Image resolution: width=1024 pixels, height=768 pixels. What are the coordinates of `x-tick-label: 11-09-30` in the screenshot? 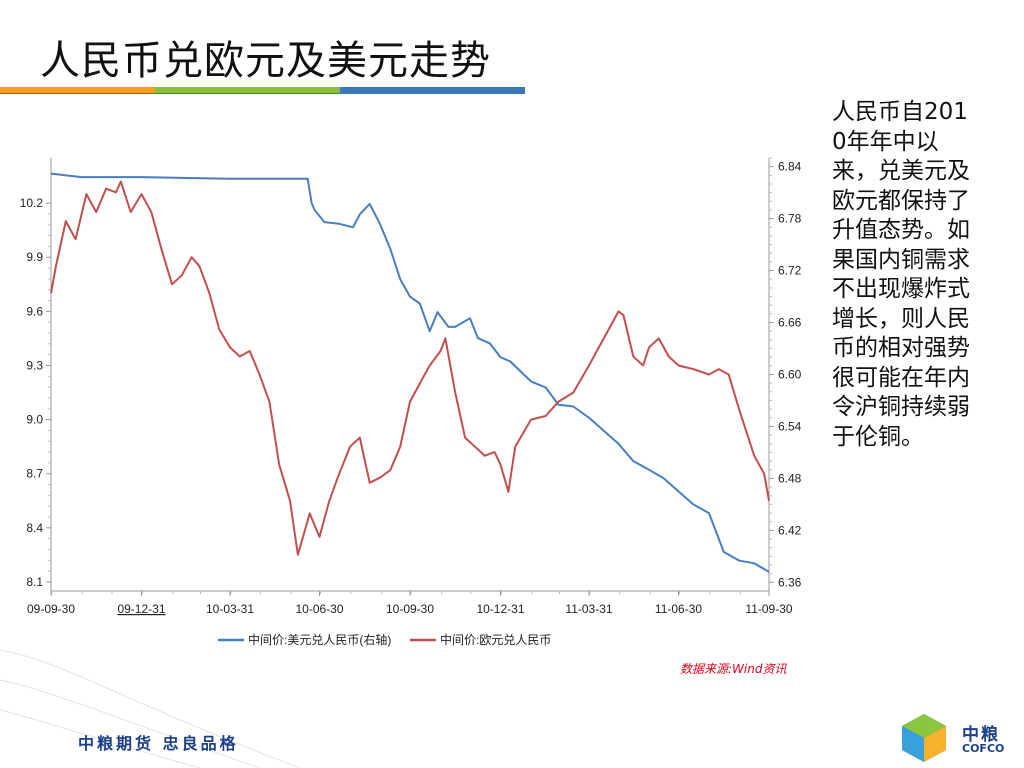 It's located at (768, 609).